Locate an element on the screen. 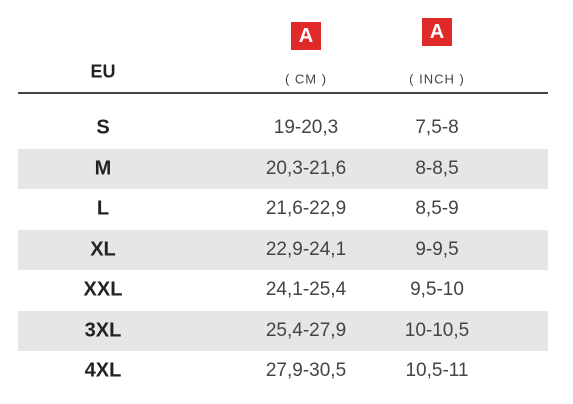  column-unit: ( INCH ) is located at coordinates (437, 79).